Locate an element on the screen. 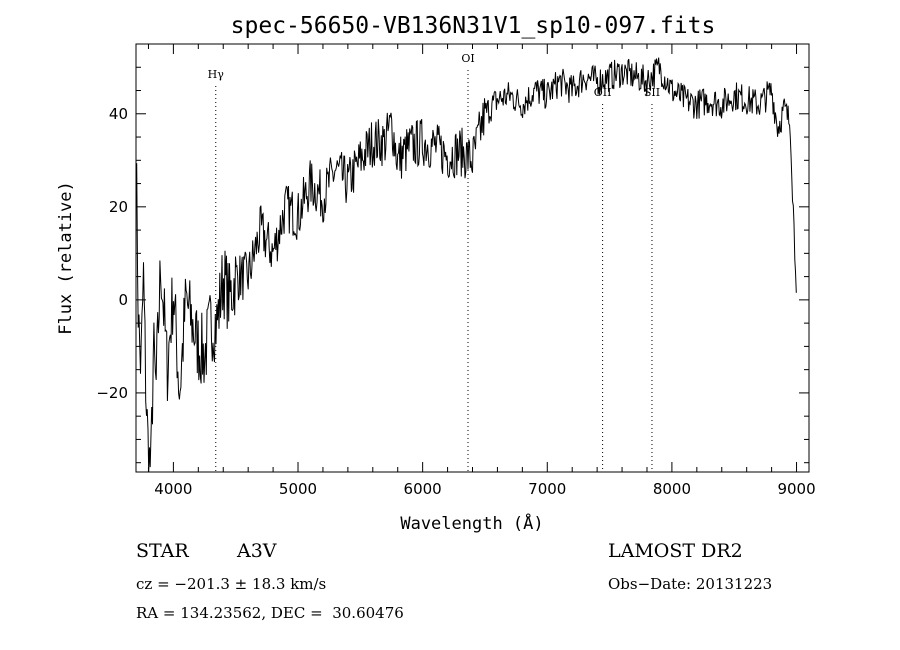  x-axis-label: Wavelength (Å) is located at coordinates (471, 523).